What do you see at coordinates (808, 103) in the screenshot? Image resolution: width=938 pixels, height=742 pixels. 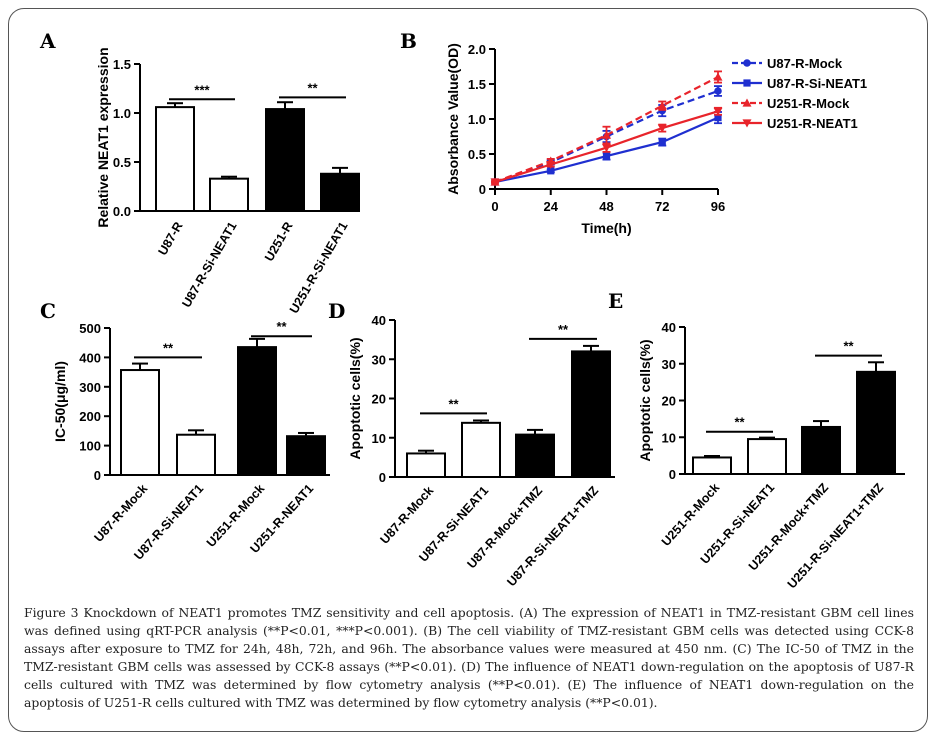 I see `b-legend-label: U251-R-Mock` at bounding box center [808, 103].